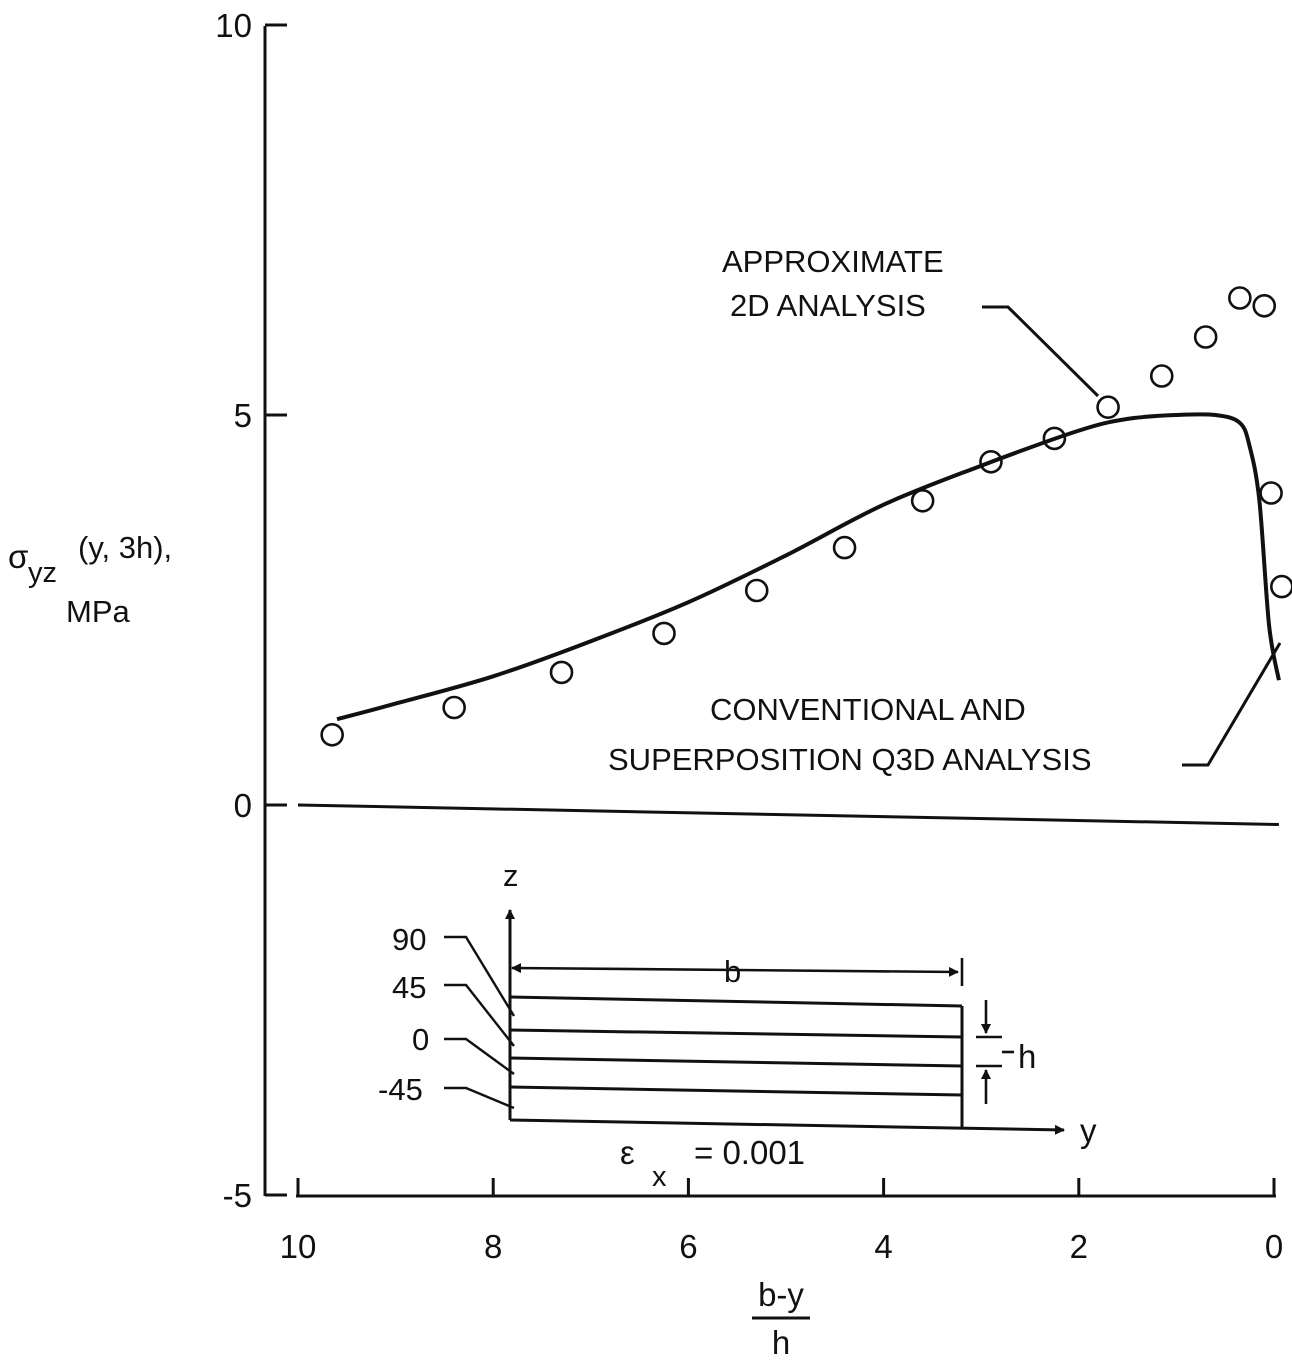 This screenshot has height=1360, width=1292. Describe the element at coordinates (420, 1039) in the screenshot. I see `ply-label-0: 0` at that location.